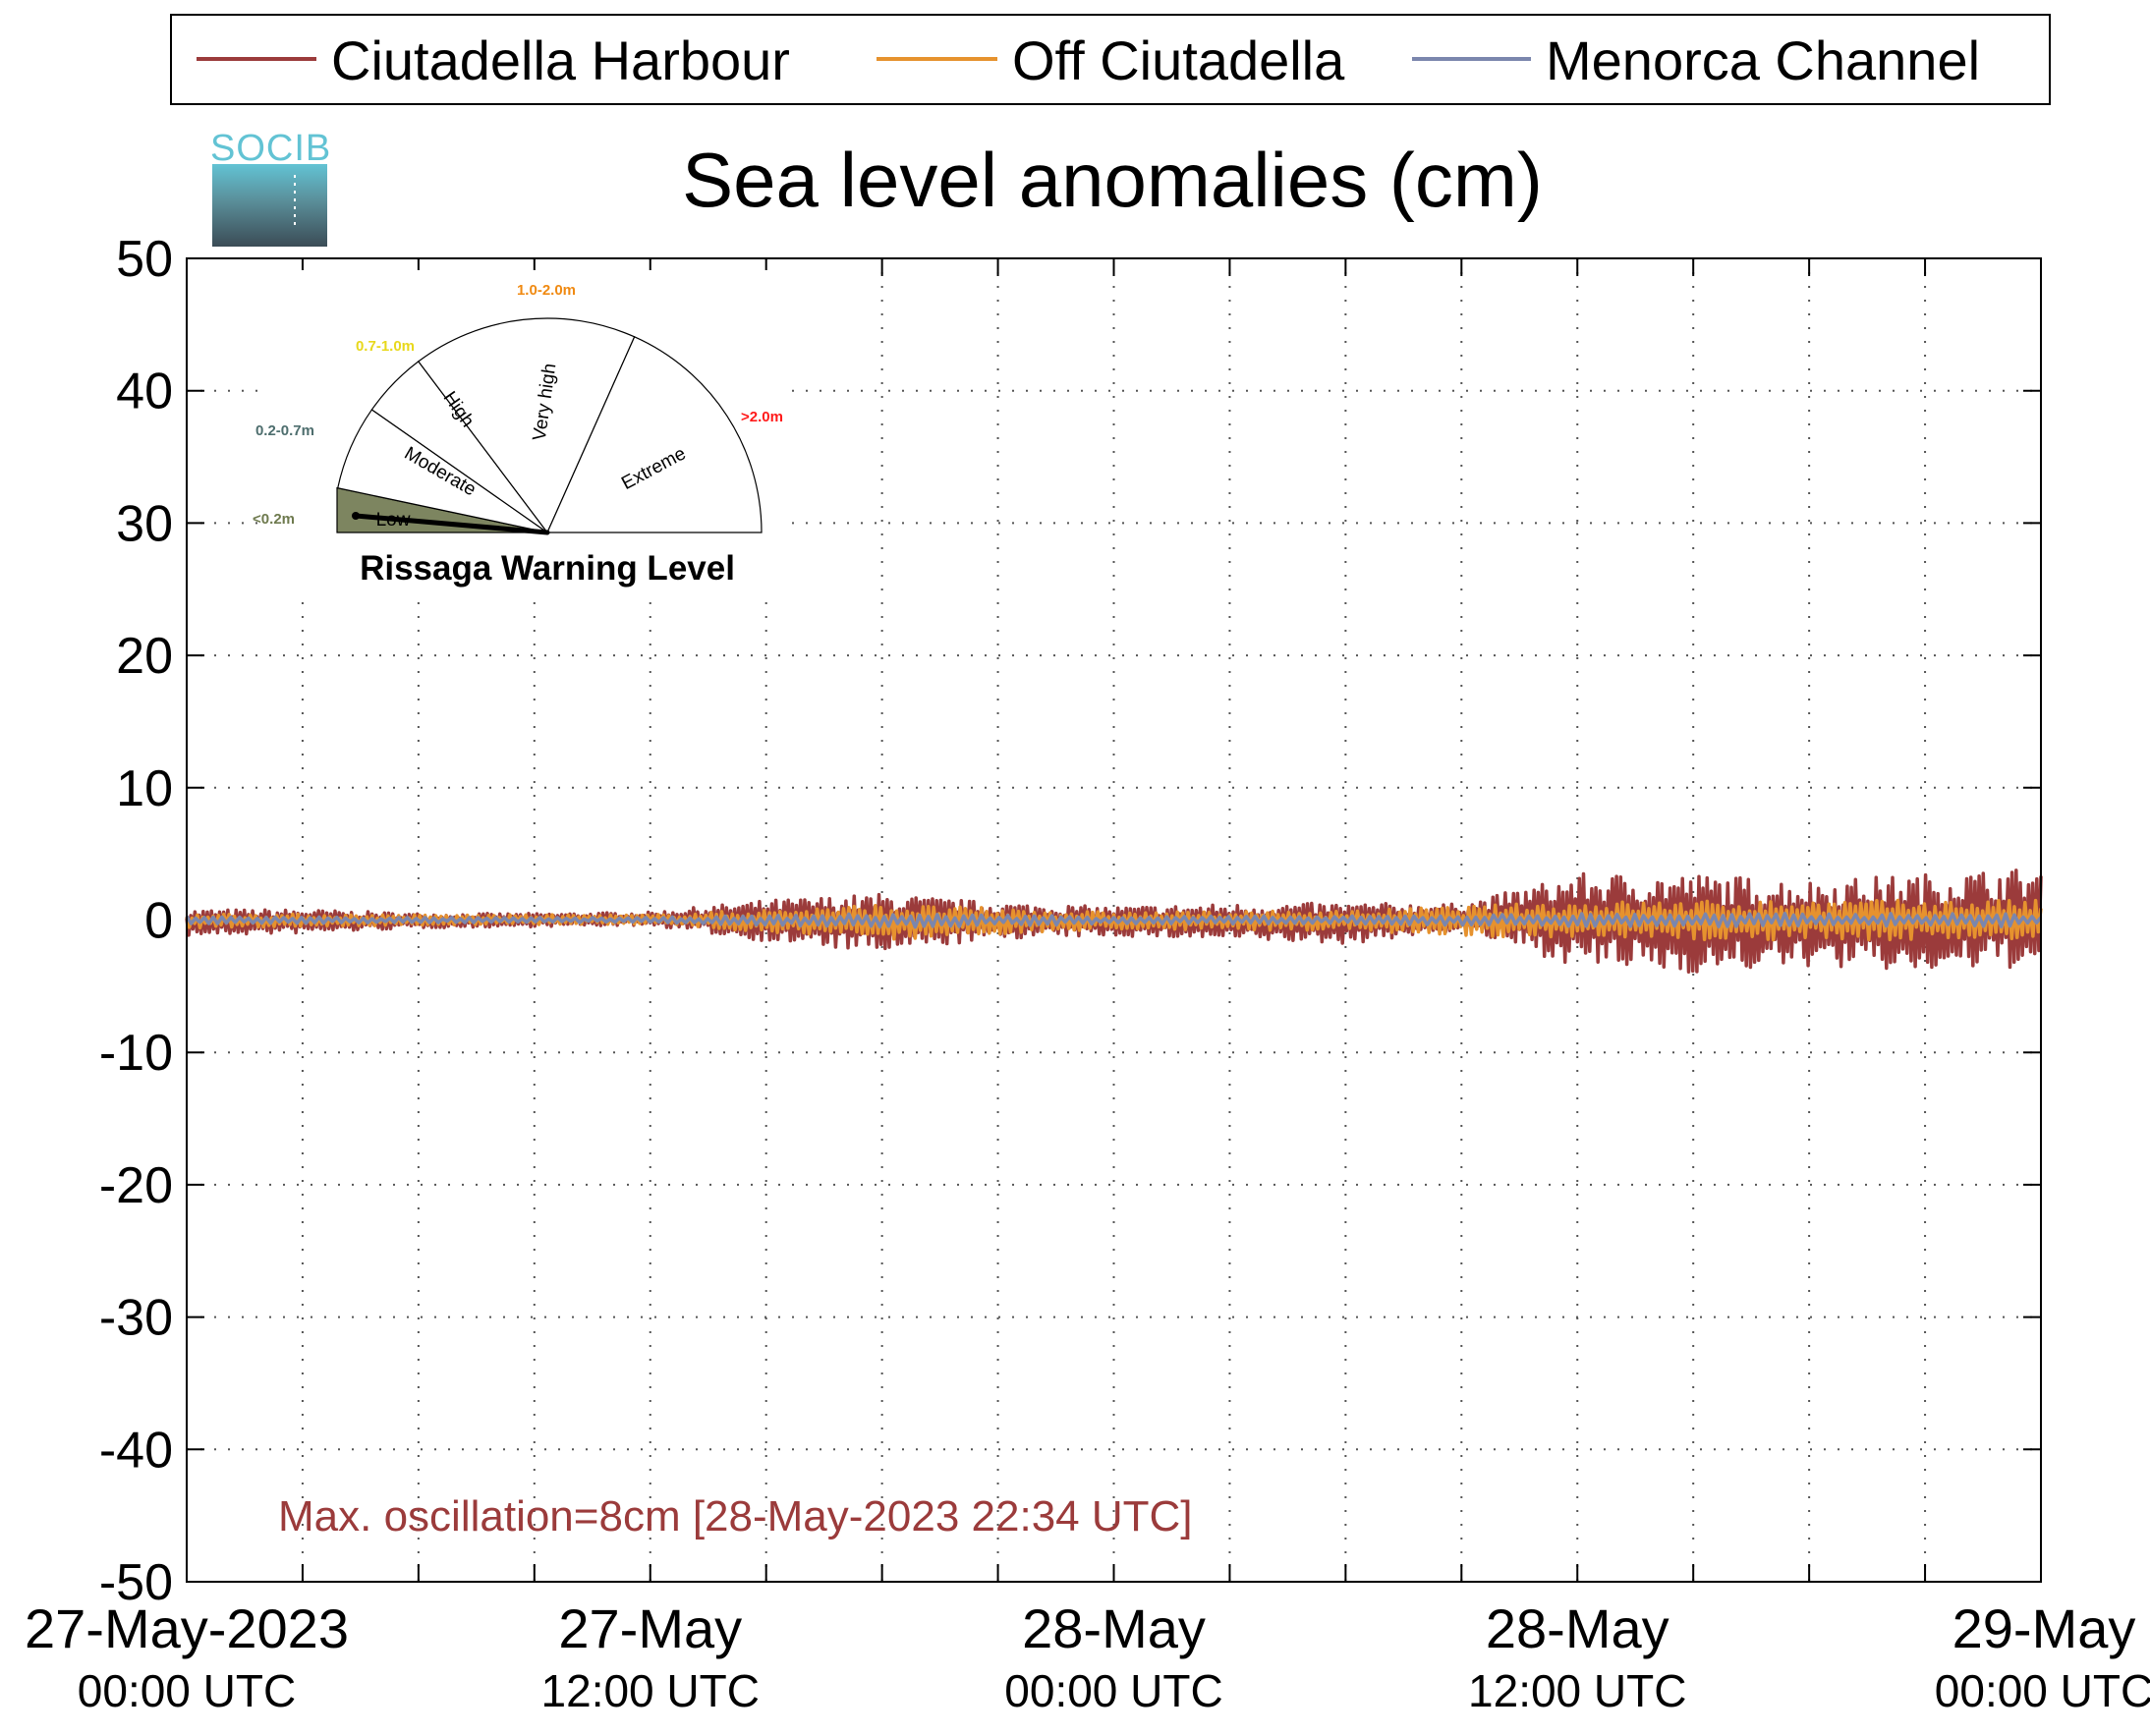  What do you see at coordinates (158, 921) in the screenshot?
I see `y-tick-label: 0` at bounding box center [158, 921].